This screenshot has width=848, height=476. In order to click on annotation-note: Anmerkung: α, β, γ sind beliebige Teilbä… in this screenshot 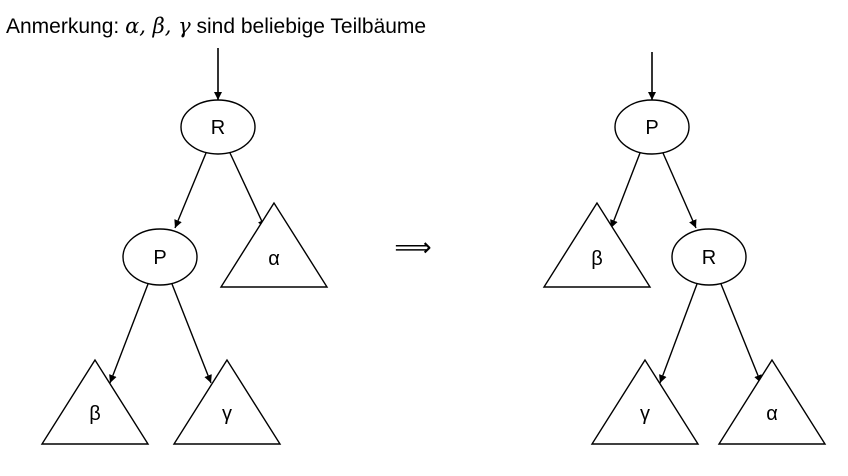, I will do `click(216, 26)`.